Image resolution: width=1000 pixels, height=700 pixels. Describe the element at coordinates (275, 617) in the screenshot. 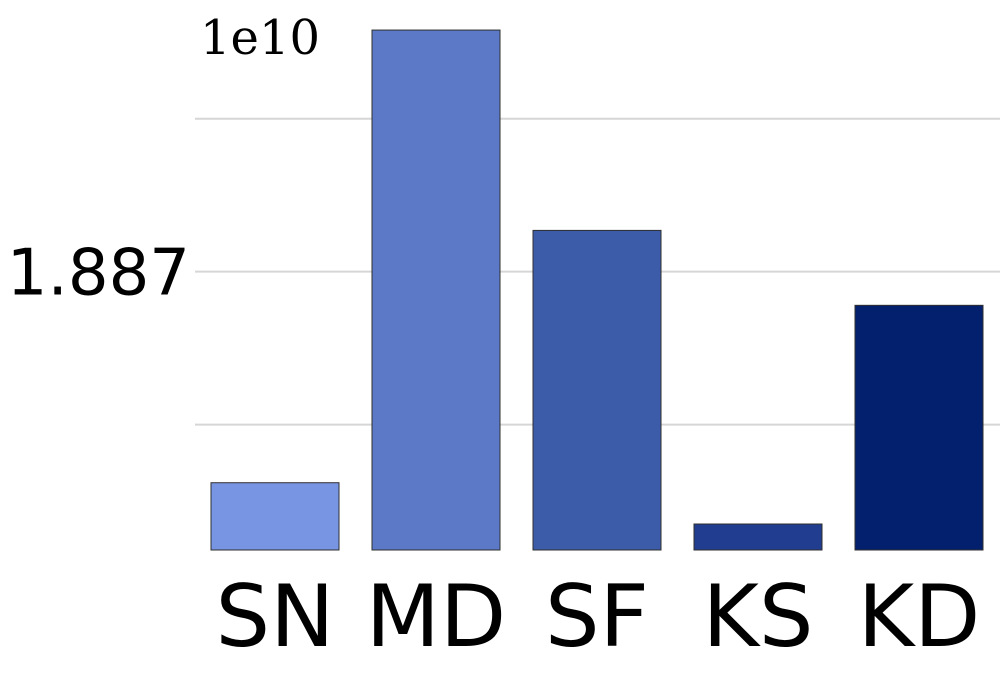

I see `x-tick-label: SN` at that location.